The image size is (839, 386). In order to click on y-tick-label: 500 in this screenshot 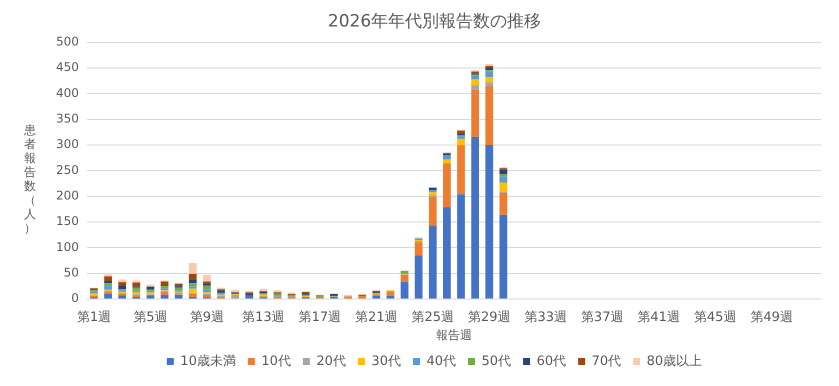, I will do `click(67, 41)`.